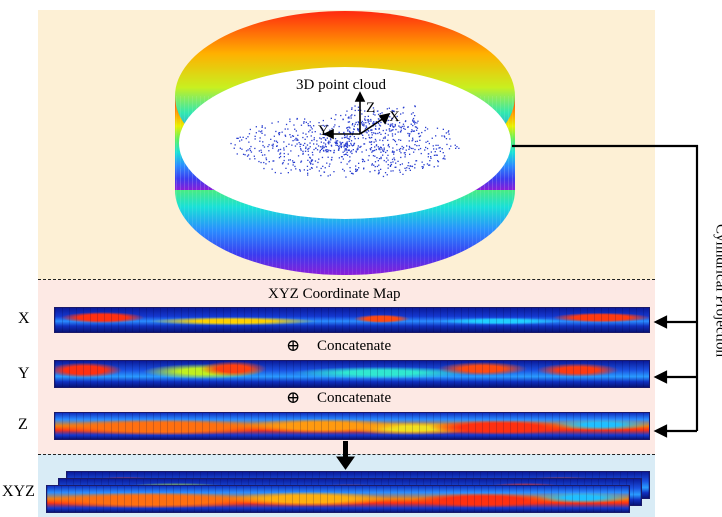 The width and height of the screenshot is (722, 517). Describe the element at coordinates (341, 85) in the screenshot. I see `point-cloud-title: 3D point cloud` at that location.